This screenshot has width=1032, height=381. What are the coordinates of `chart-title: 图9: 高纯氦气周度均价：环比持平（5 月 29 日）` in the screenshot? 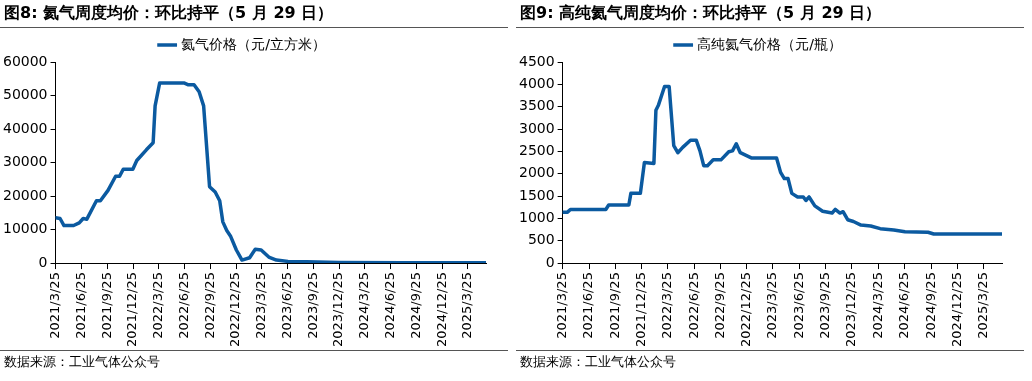 It's located at (770, 14).